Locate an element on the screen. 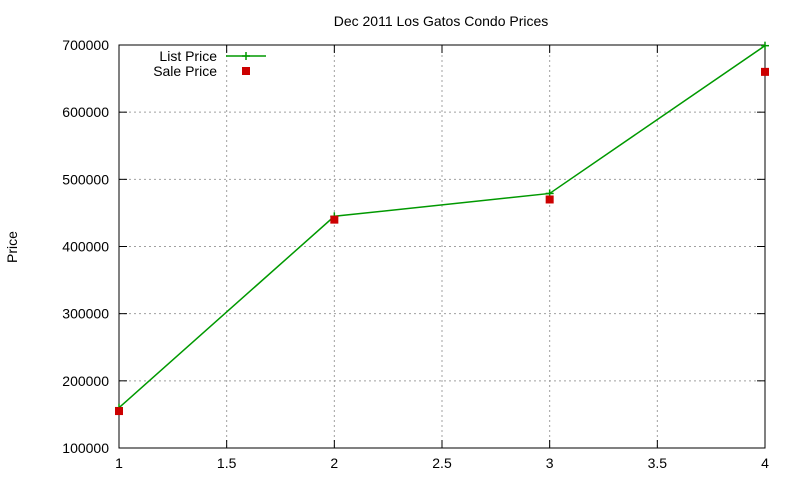  x-tick-label: 1 is located at coordinates (119, 463).